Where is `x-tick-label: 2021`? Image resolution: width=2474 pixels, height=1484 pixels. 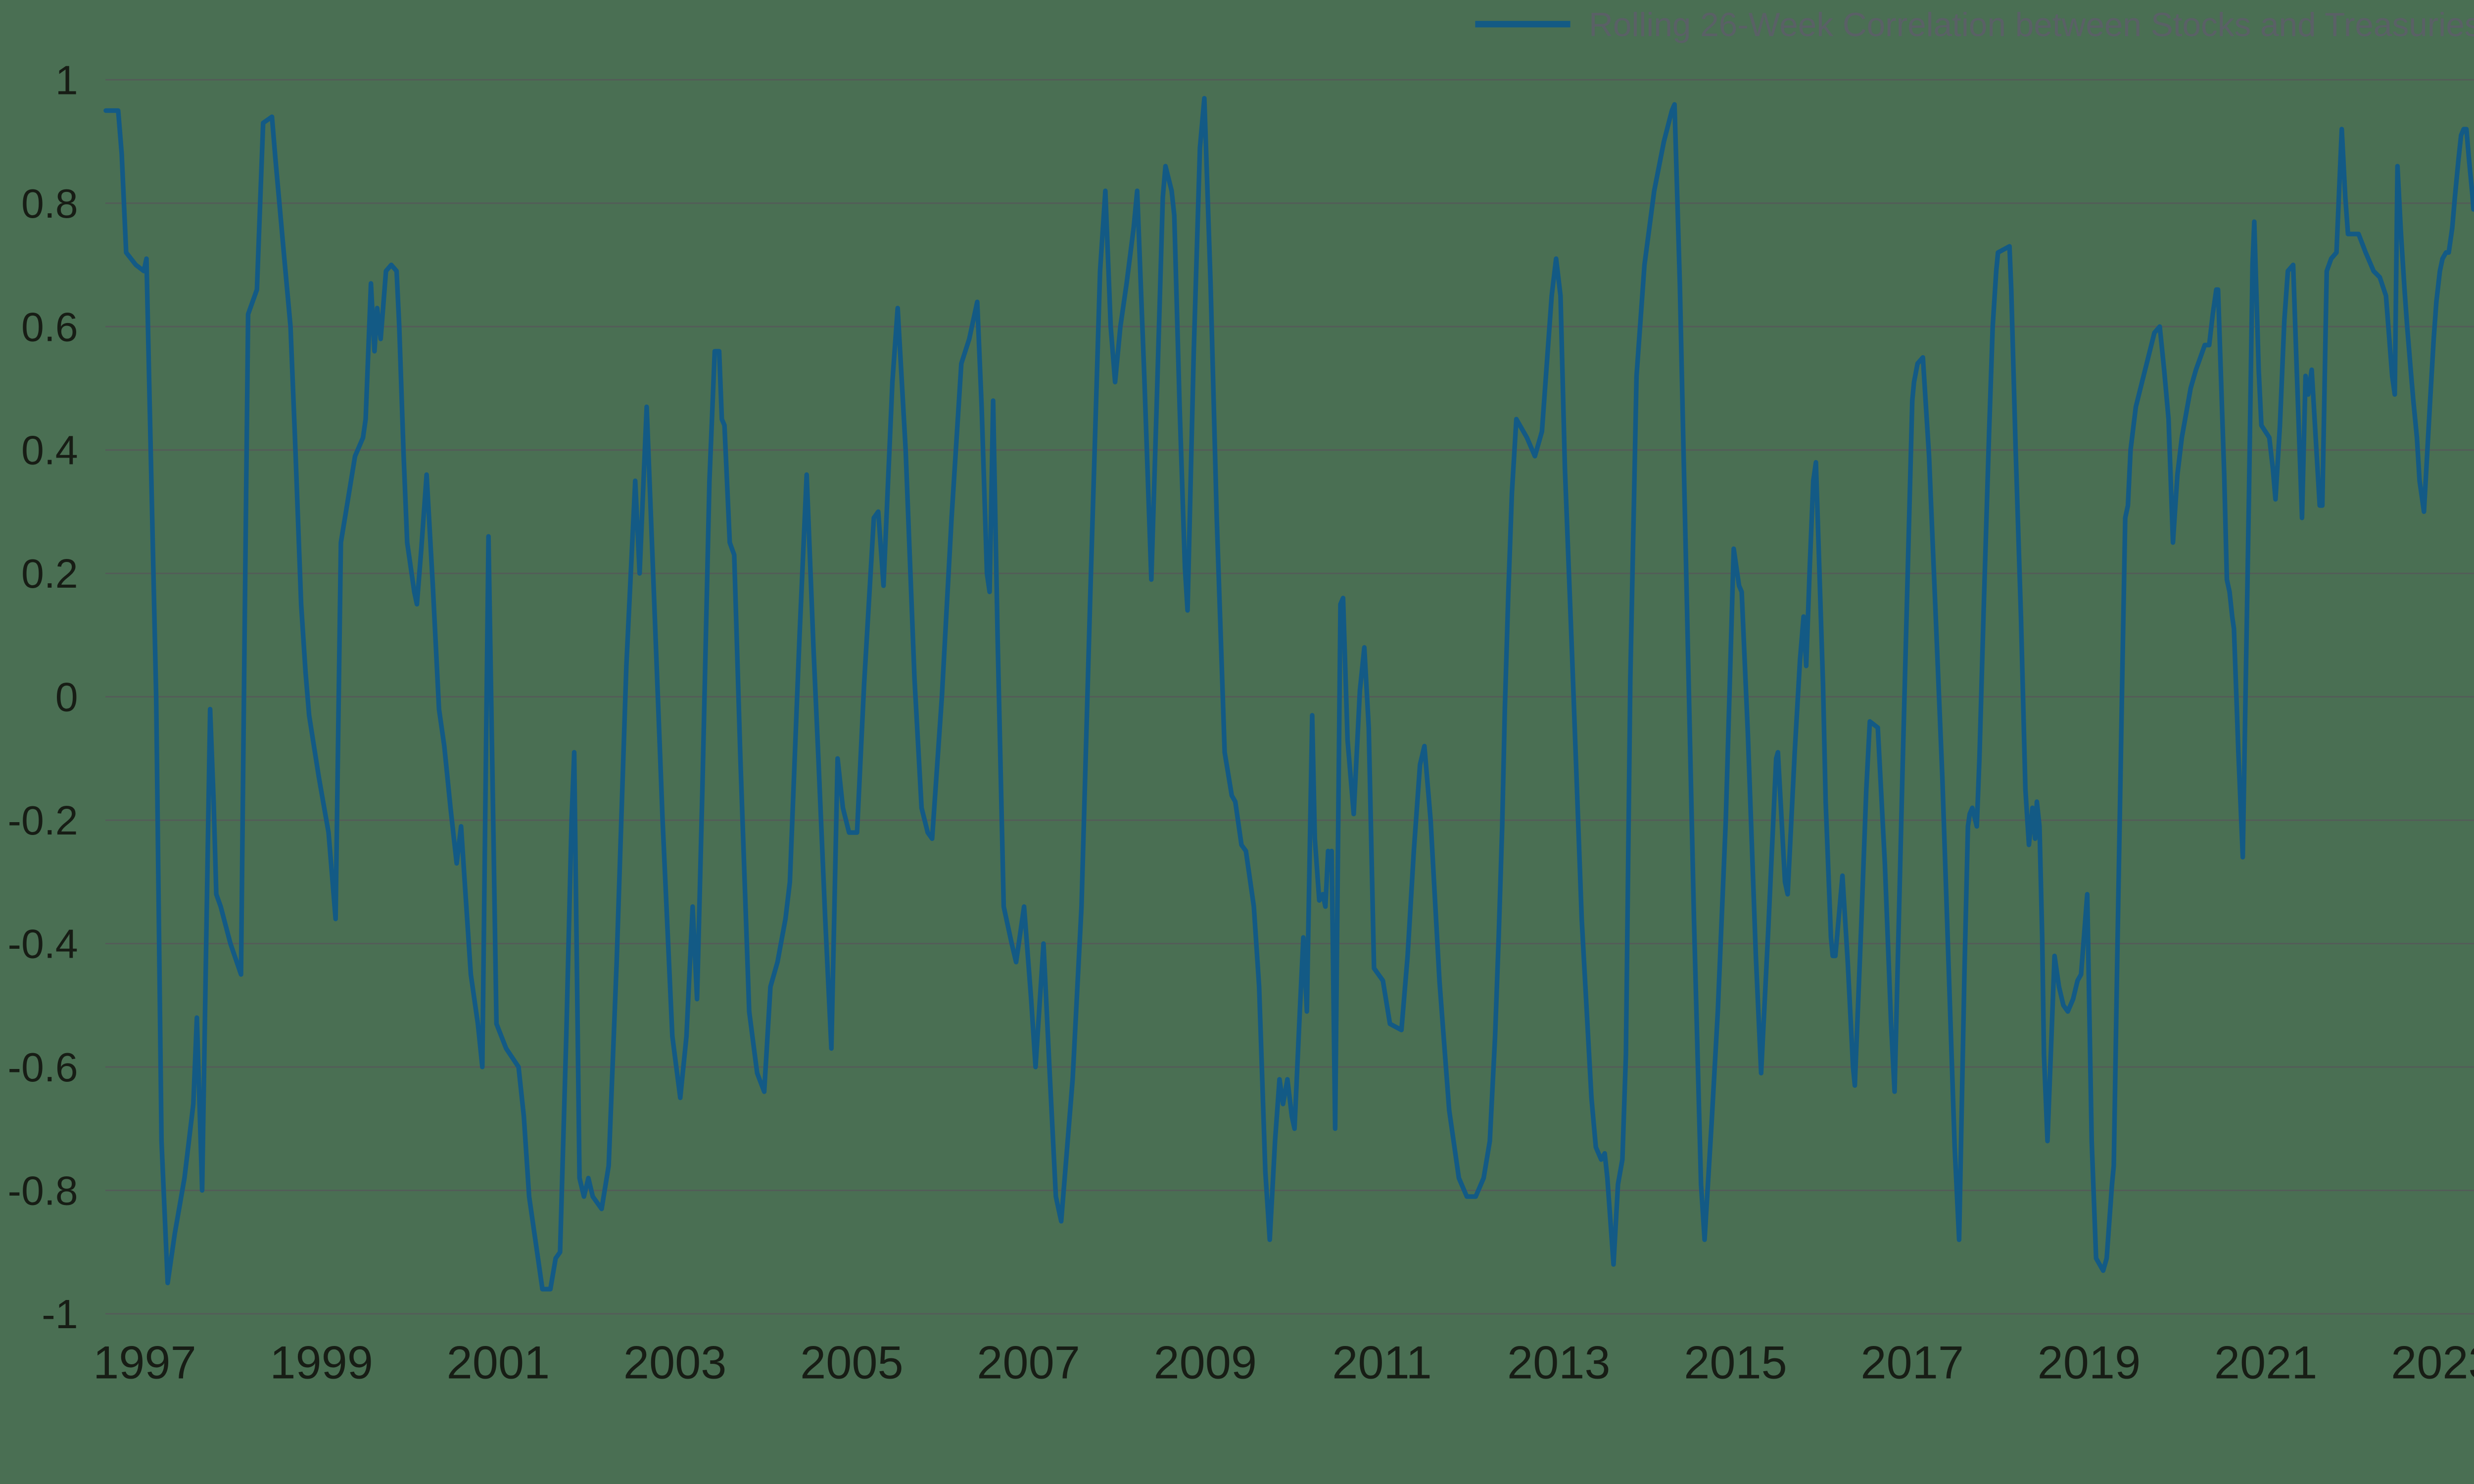 x-tick-label: 2021 is located at coordinates (2266, 1362).